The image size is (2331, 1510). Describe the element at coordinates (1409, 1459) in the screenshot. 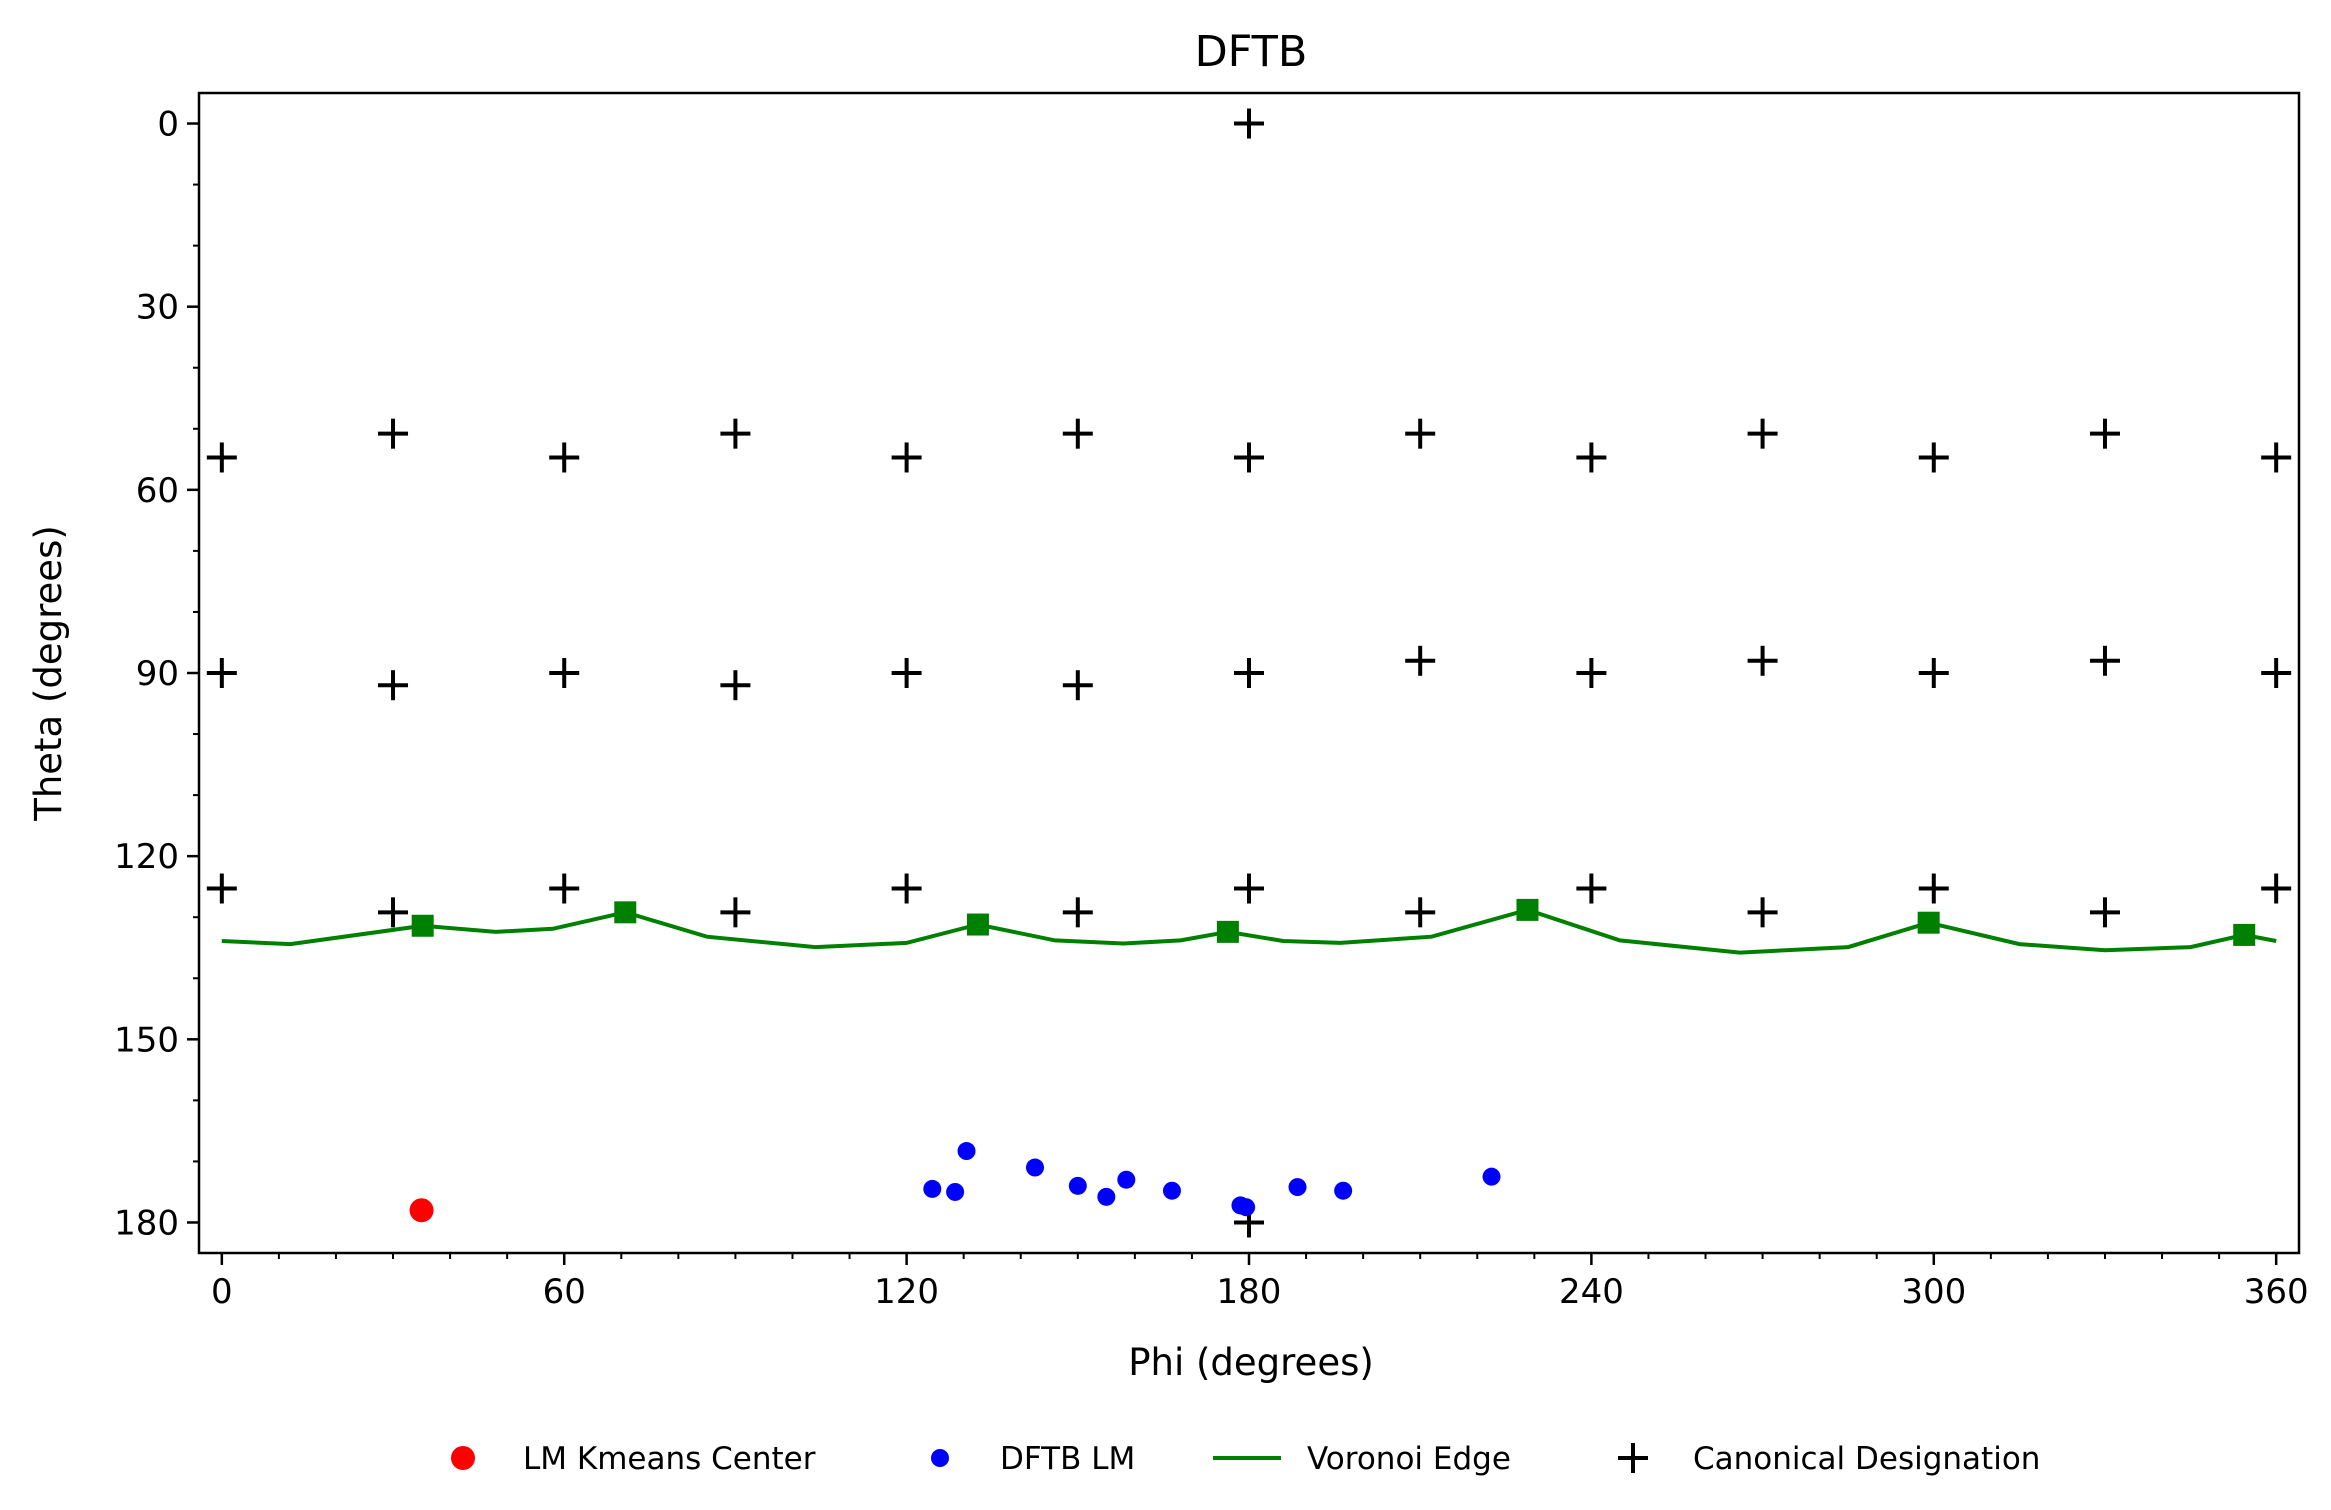

I see `legend-label: Voronoi Edge` at that location.